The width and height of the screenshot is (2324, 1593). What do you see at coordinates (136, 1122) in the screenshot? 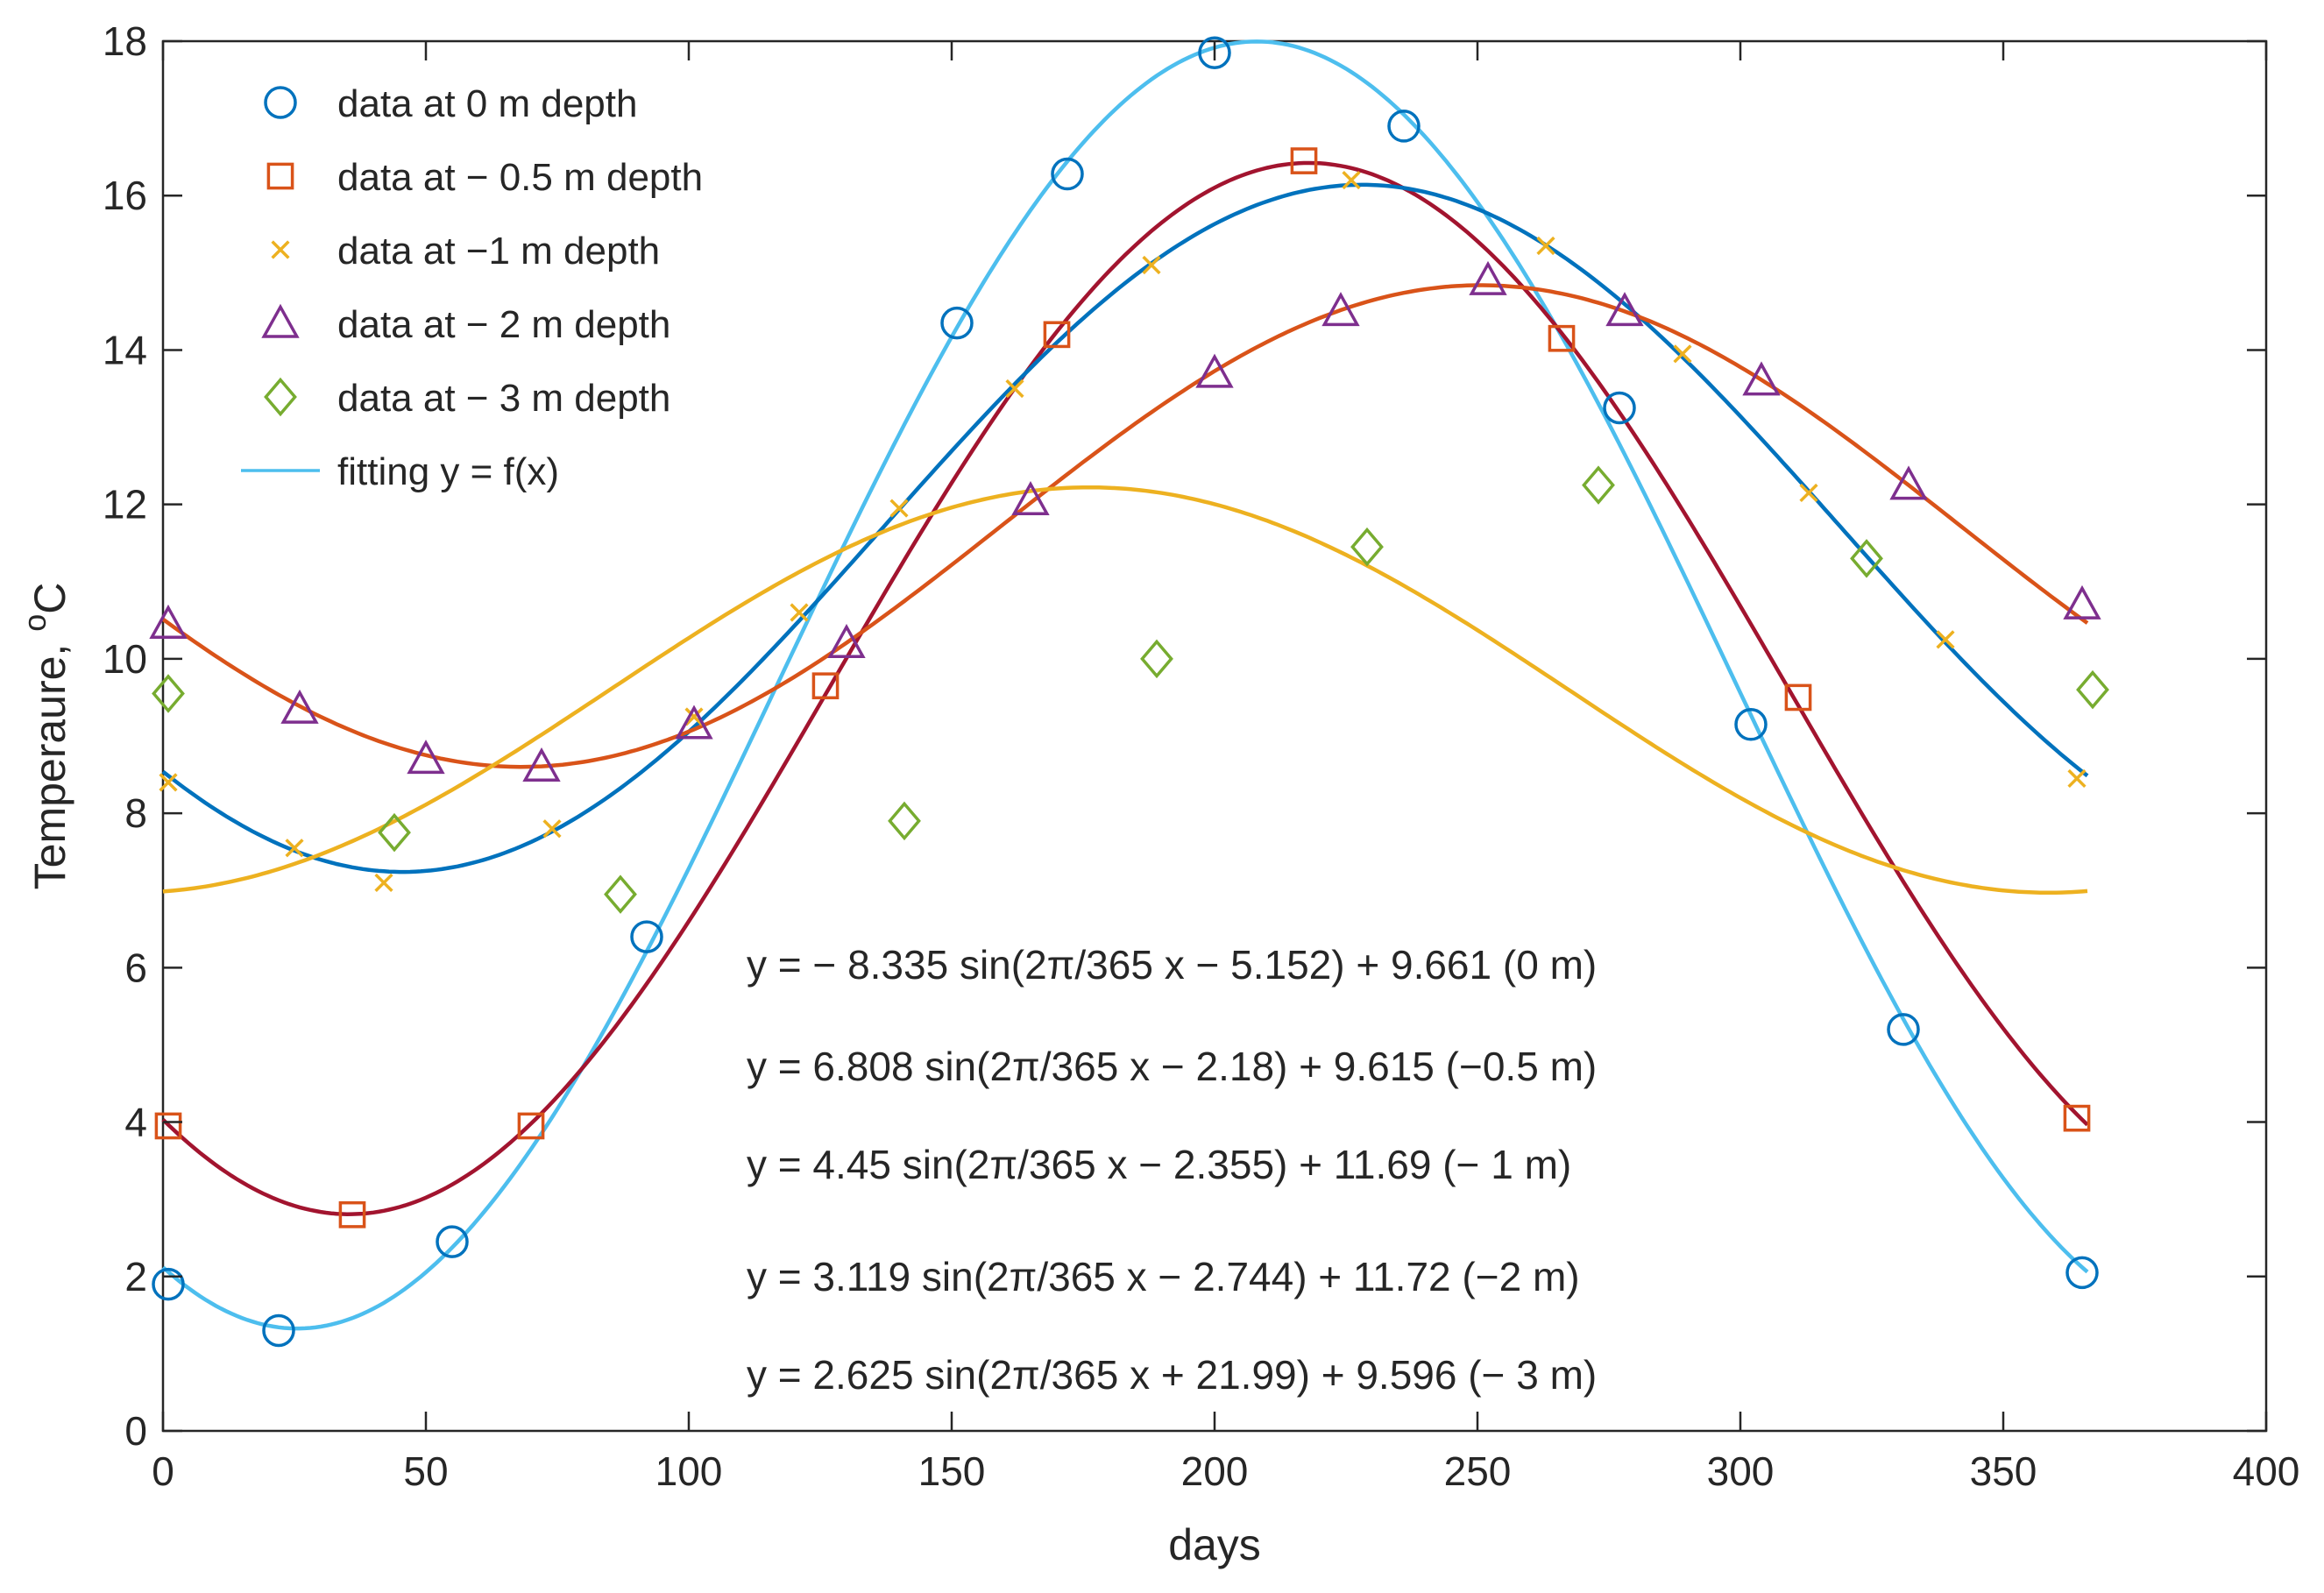
I see `y-tick-label: 4` at bounding box center [136, 1122].